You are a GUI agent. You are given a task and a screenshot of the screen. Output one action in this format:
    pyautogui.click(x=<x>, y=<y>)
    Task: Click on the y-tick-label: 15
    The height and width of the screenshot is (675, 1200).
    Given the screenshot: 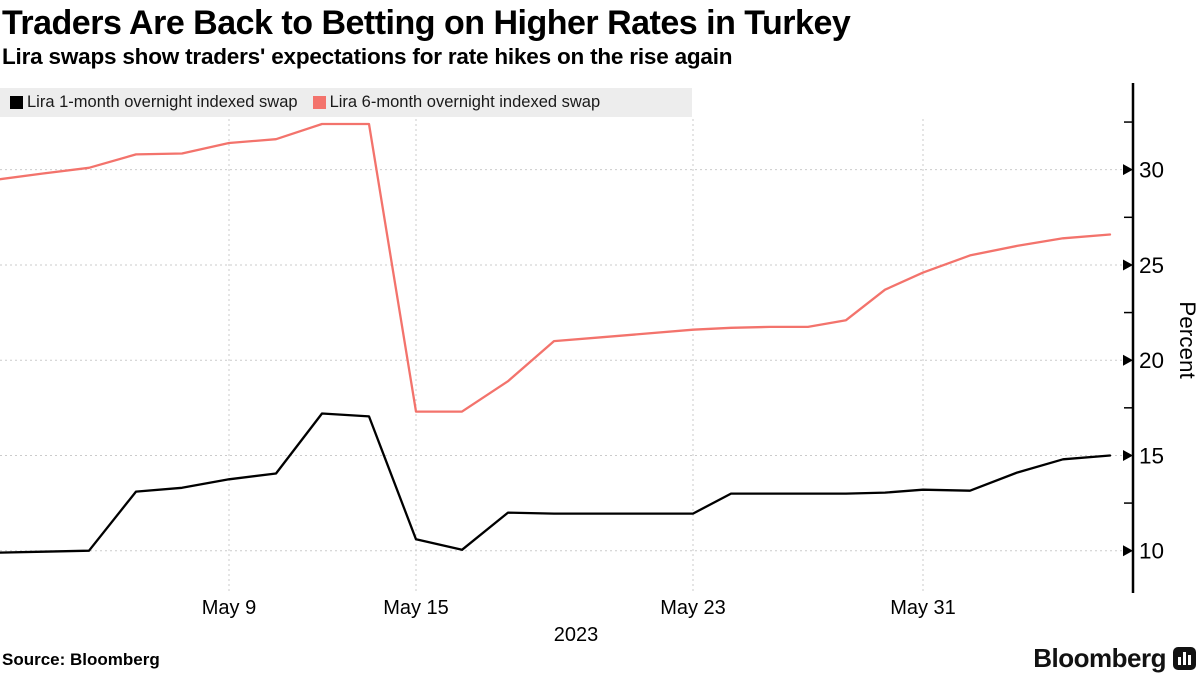 What is the action you would take?
    pyautogui.click(x=1151, y=455)
    